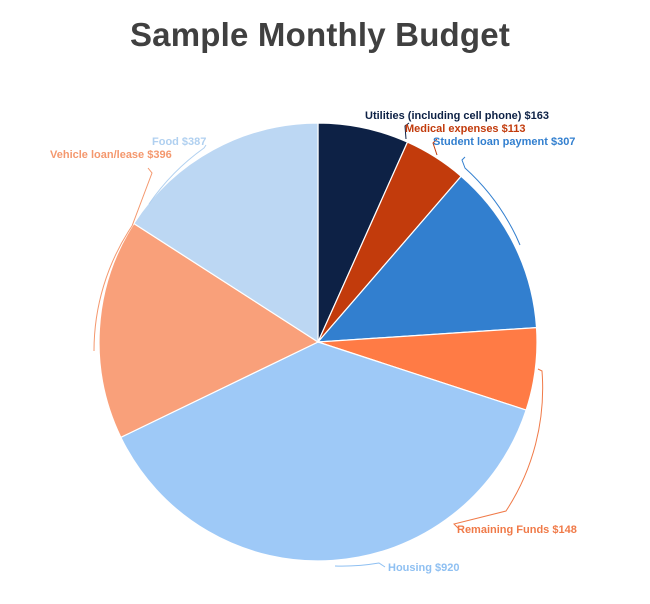 This screenshot has height=604, width=650. I want to click on pie-slice-vehicle-loan-lease, so click(209, 330).